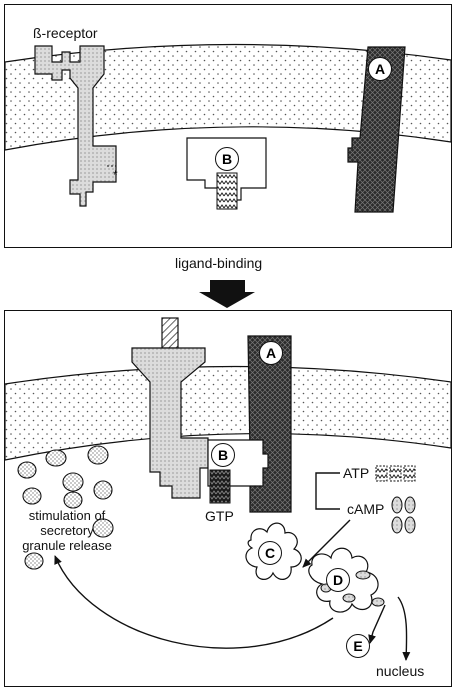  I want to click on down-arrow, so click(227, 294).